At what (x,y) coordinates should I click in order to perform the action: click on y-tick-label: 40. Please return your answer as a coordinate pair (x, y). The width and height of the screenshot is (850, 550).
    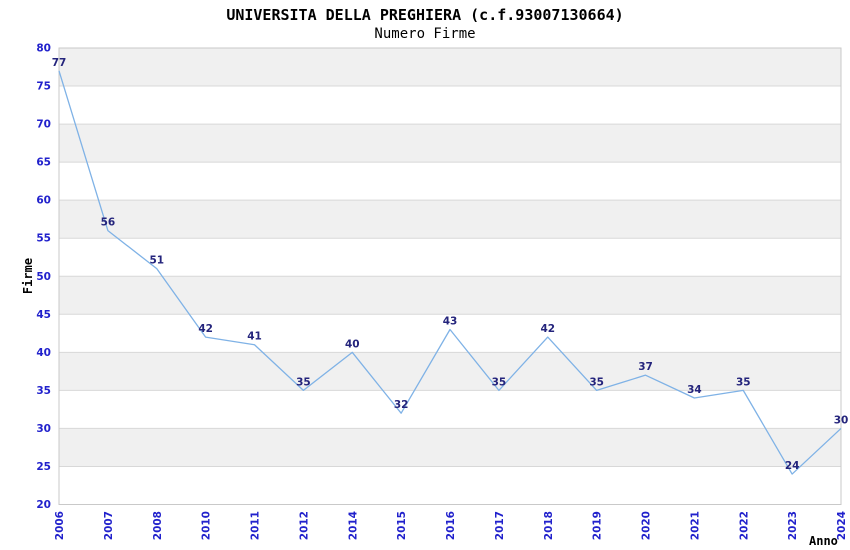
    Looking at the image, I should click on (43, 353).